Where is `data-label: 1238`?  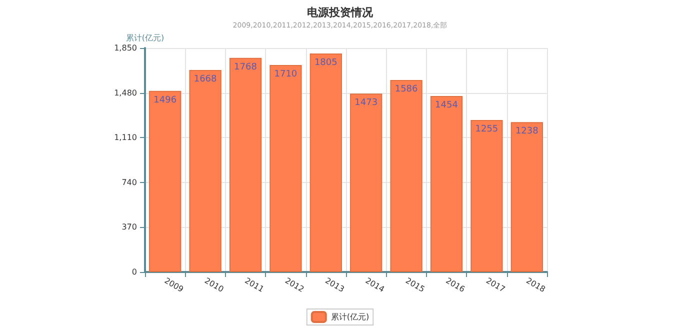 data-label: 1238 is located at coordinates (527, 131).